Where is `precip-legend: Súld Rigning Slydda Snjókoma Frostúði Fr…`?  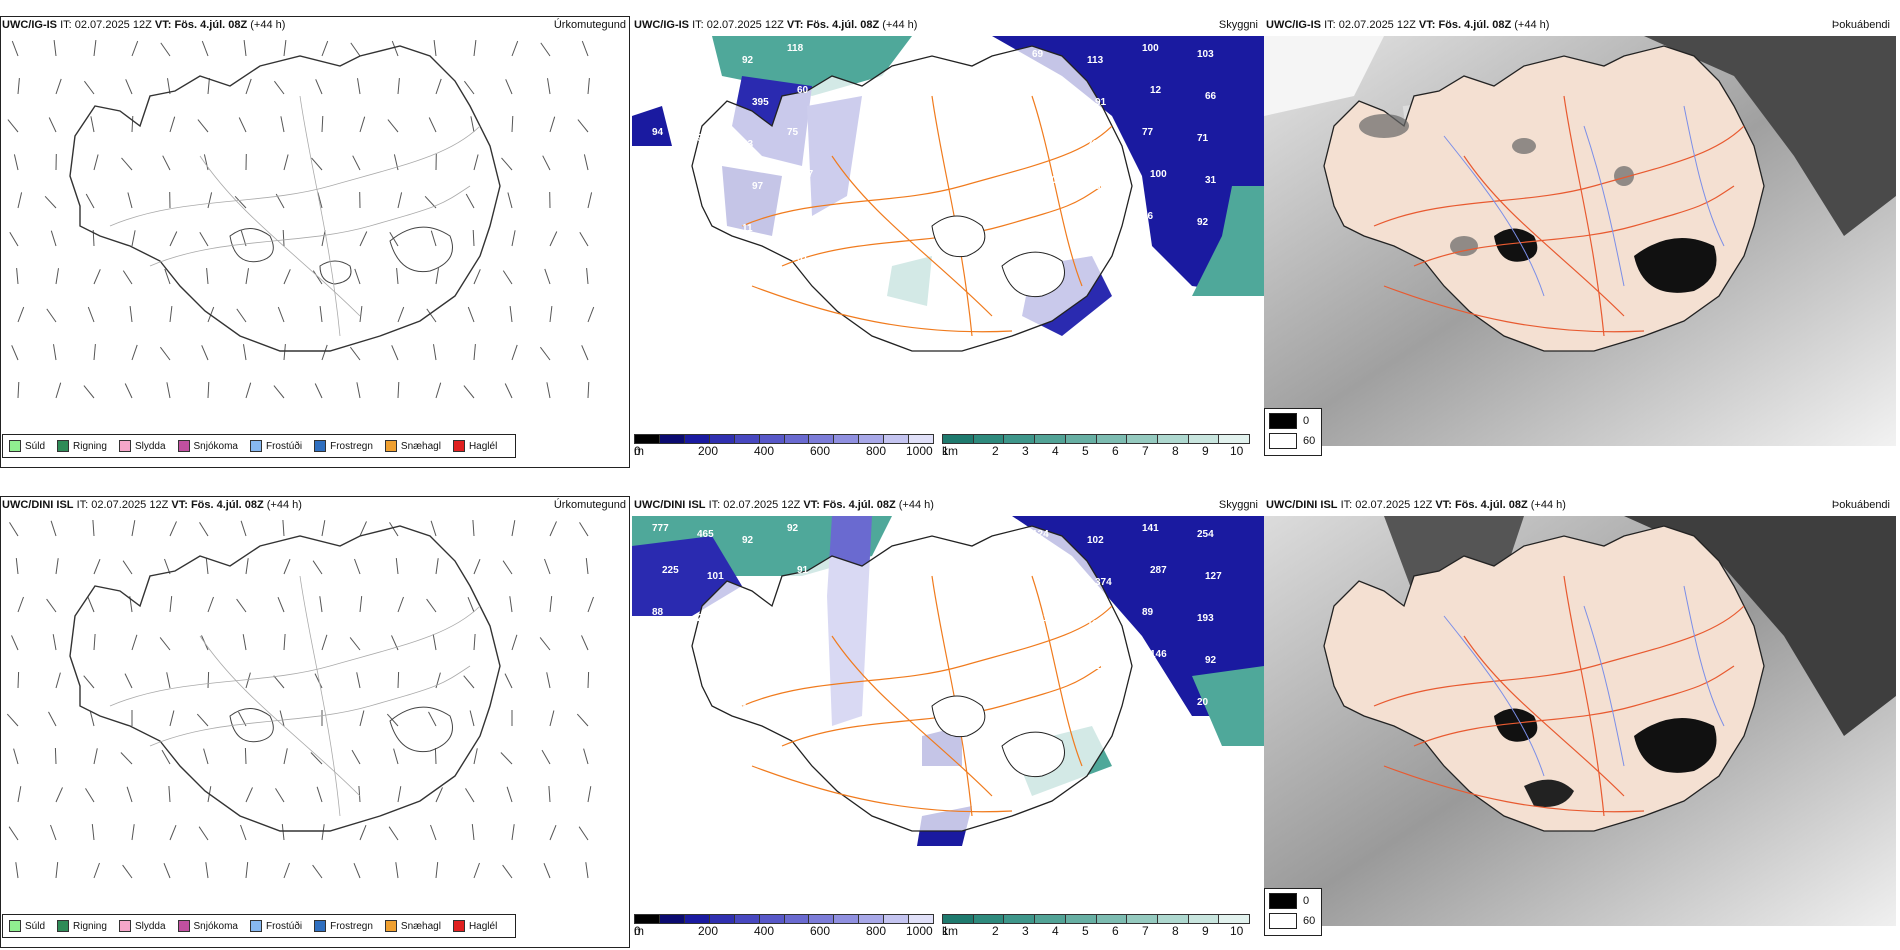 precip-legend: Súld Rigning Slydda Snjókoma Frostúði Fr… is located at coordinates (259, 926).